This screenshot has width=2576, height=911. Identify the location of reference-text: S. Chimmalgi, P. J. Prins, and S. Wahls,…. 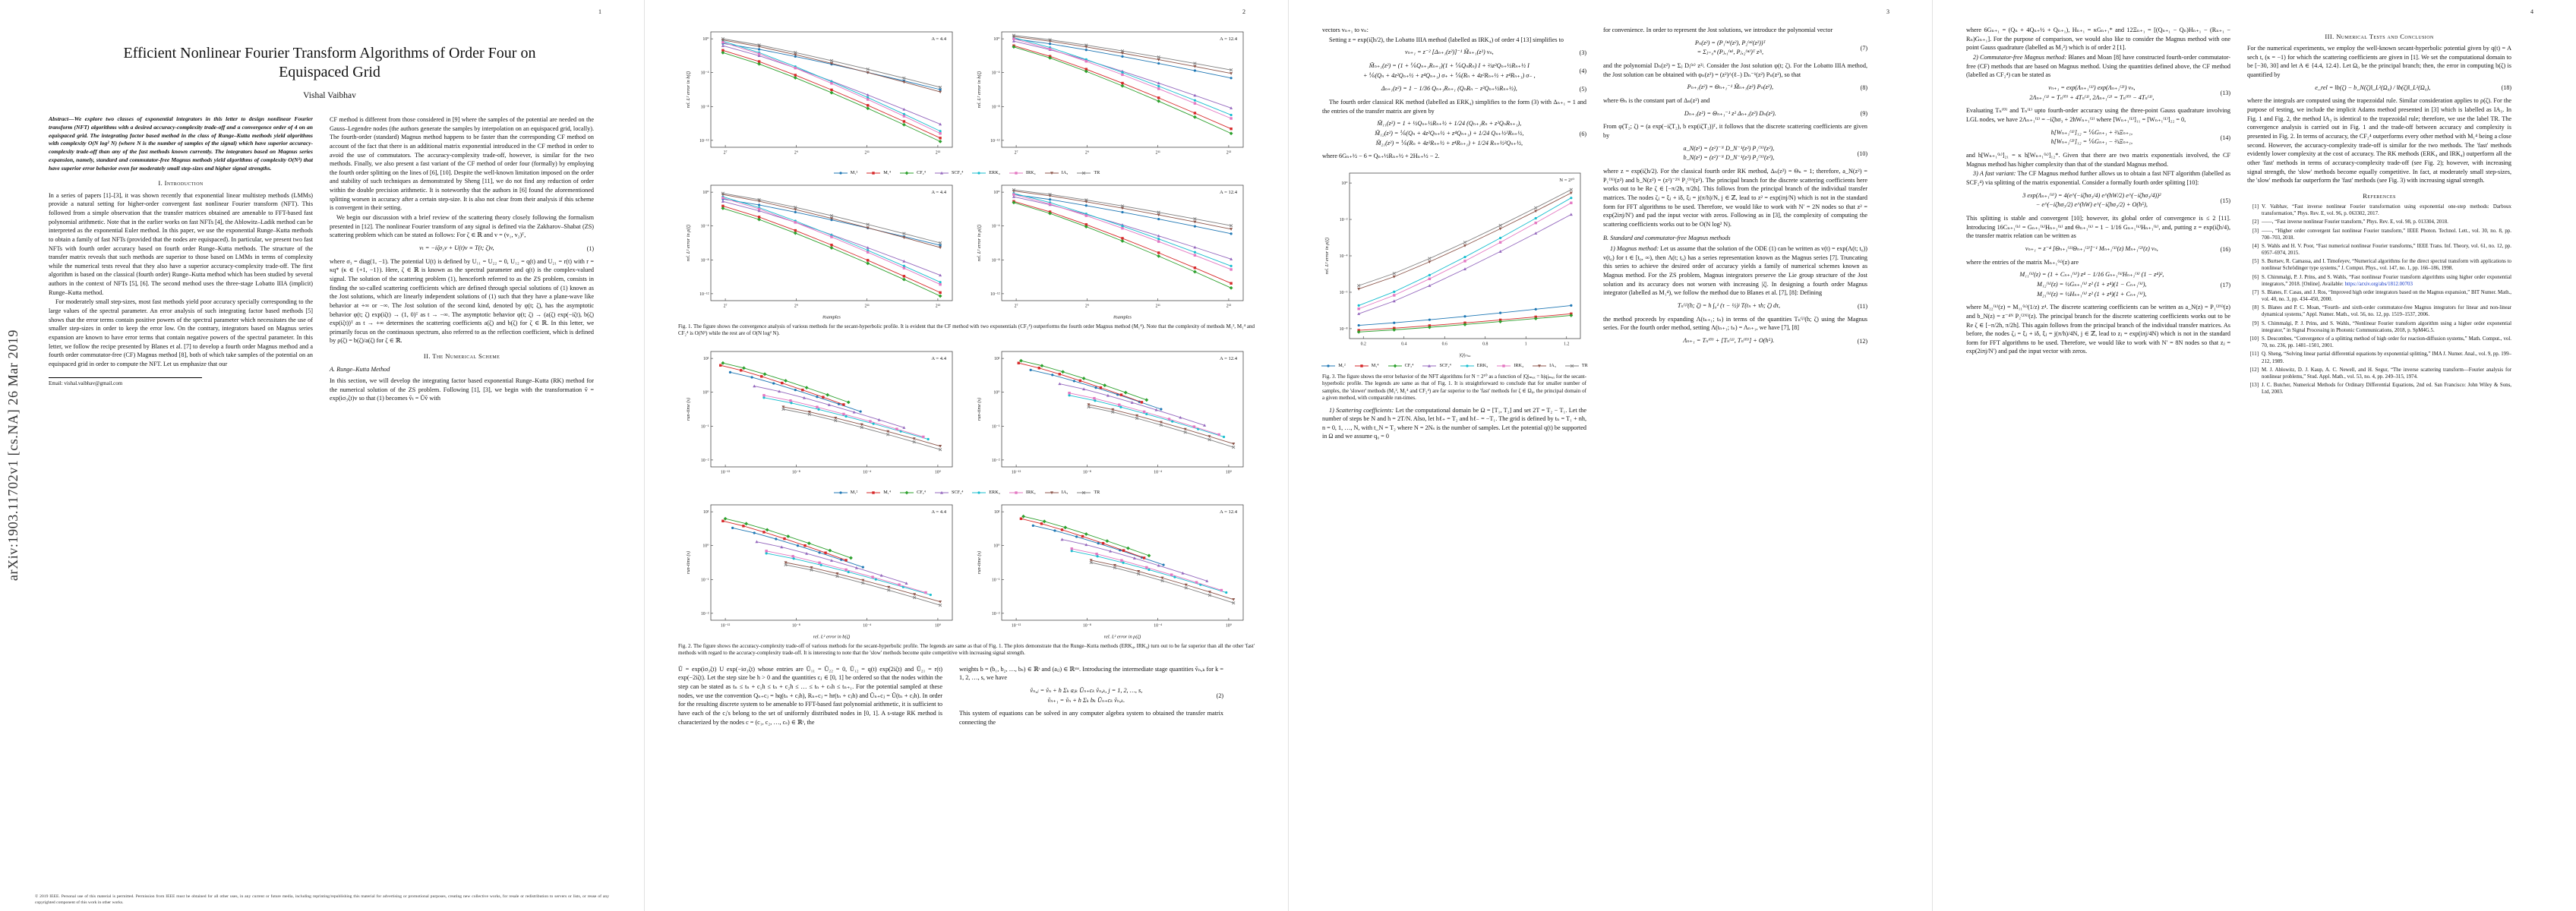
(2386, 326).